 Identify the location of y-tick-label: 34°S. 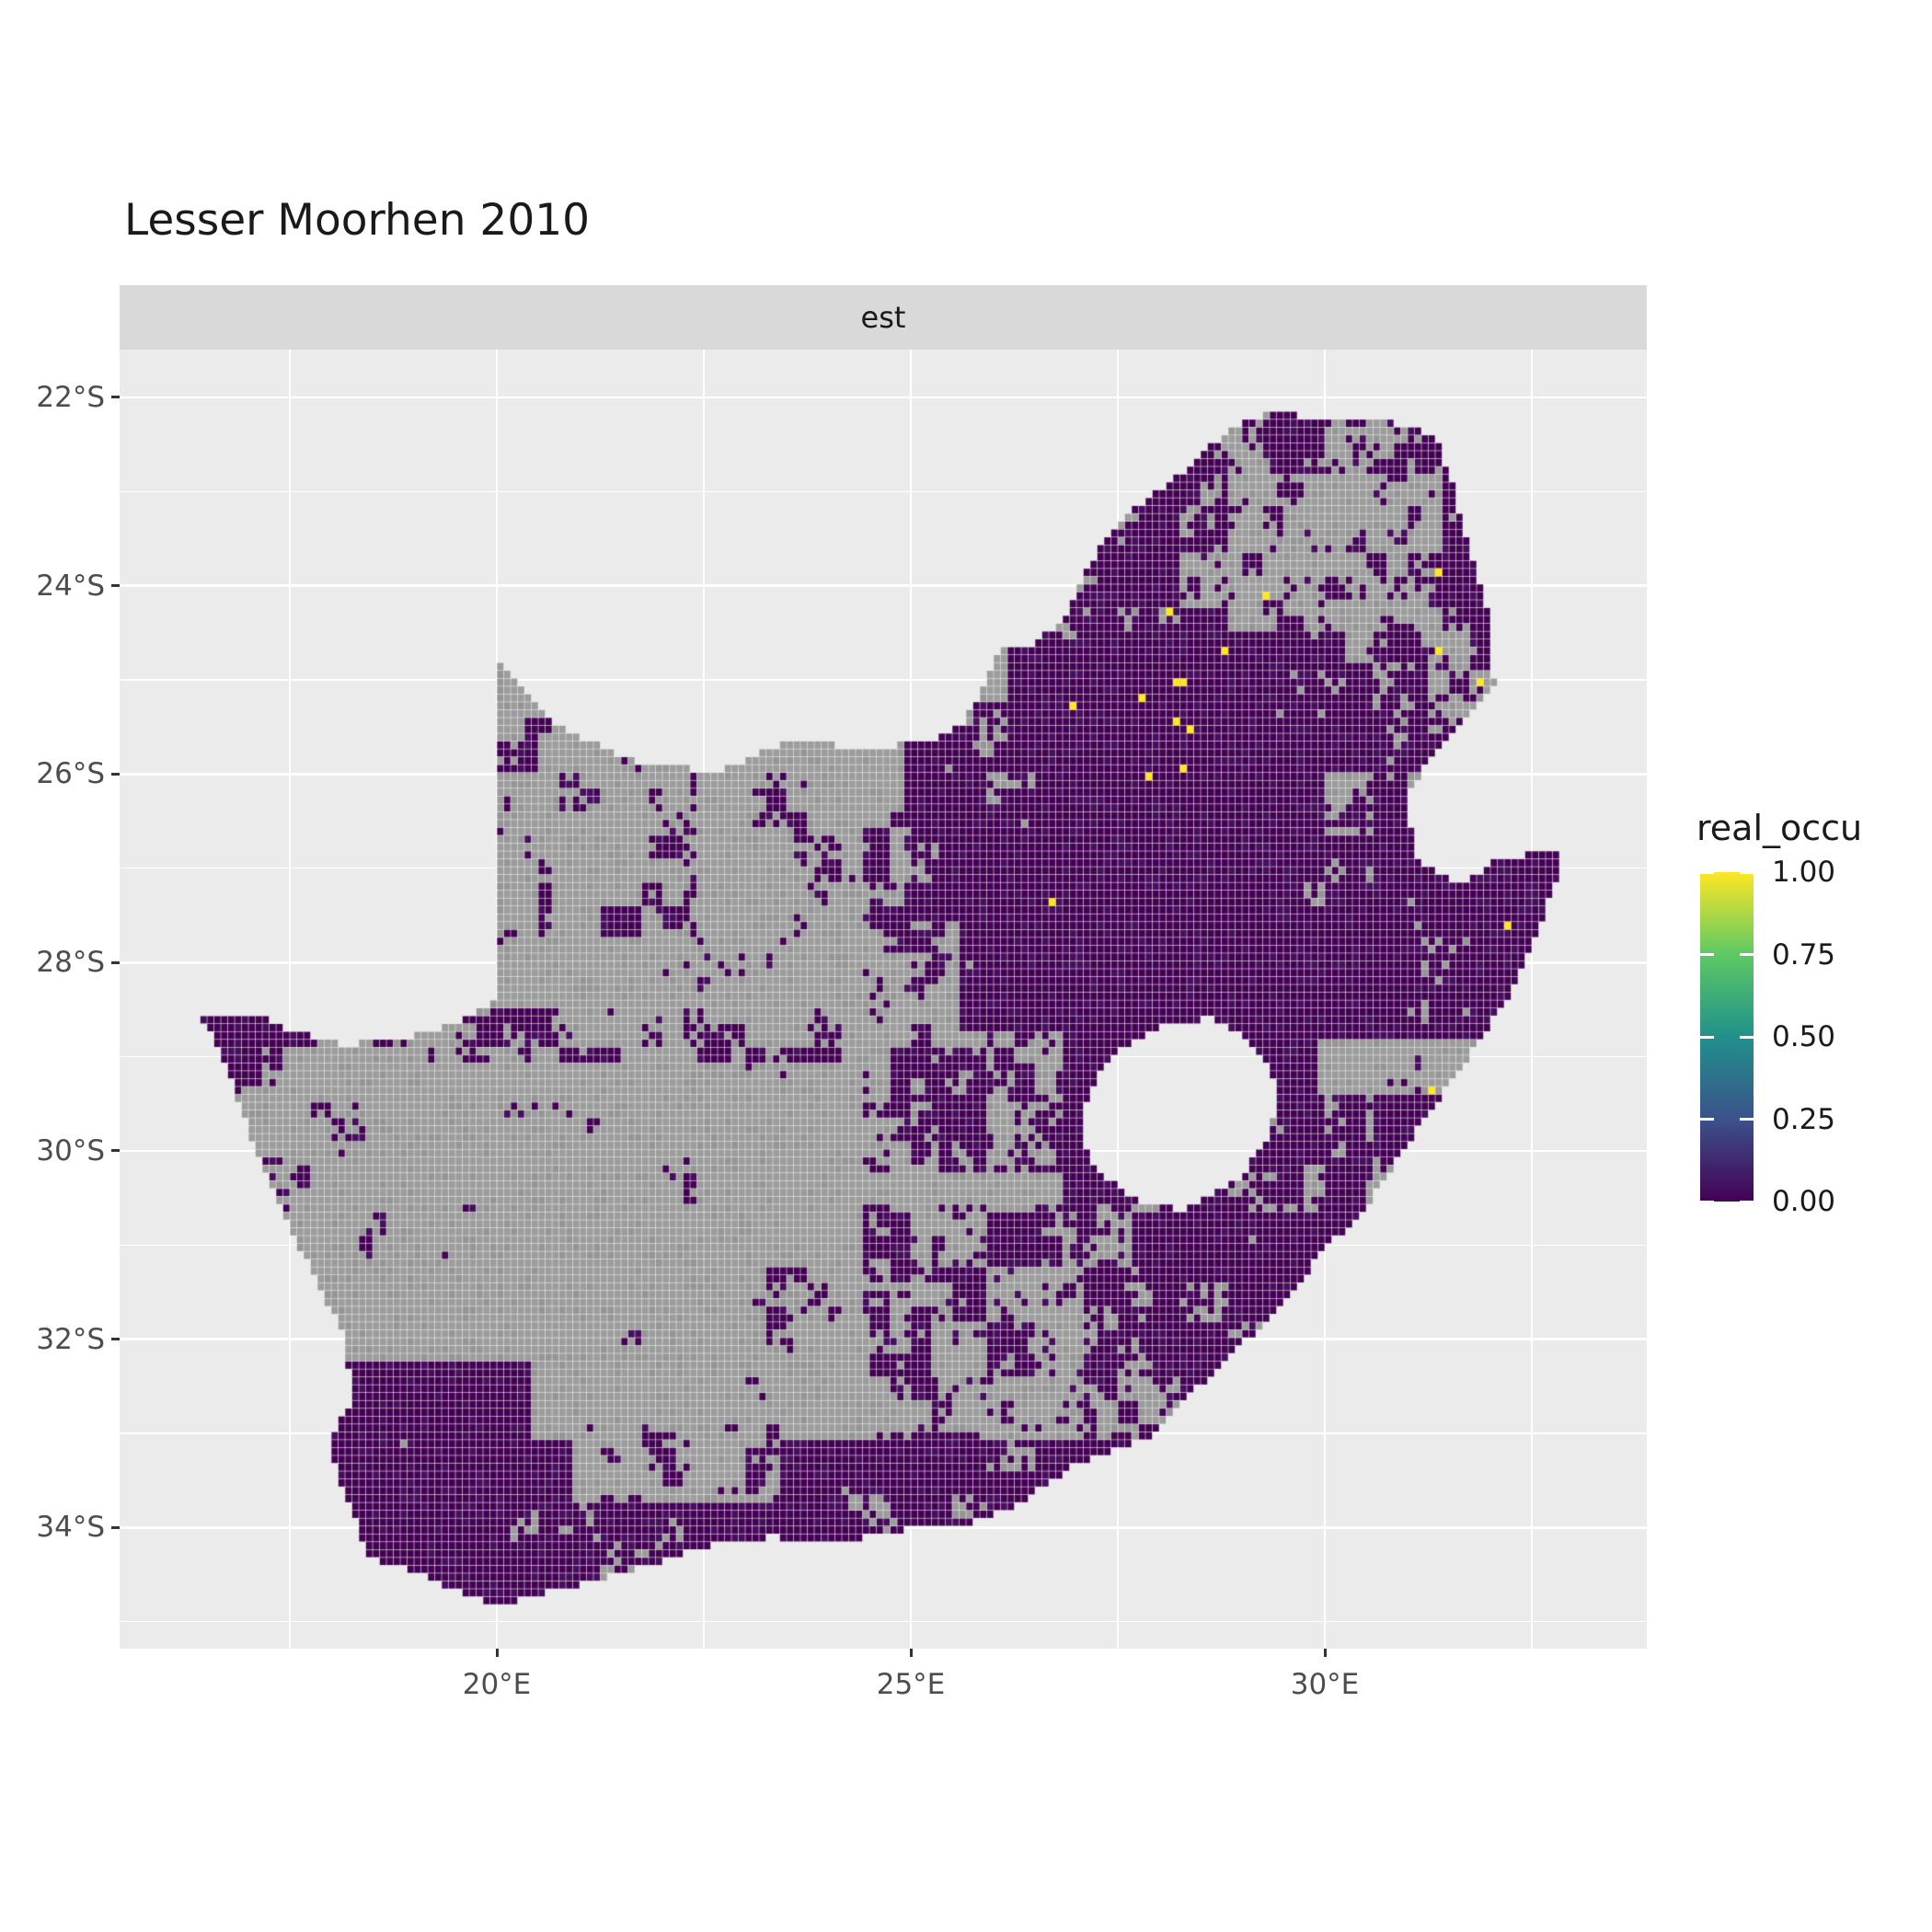
(70, 1528).